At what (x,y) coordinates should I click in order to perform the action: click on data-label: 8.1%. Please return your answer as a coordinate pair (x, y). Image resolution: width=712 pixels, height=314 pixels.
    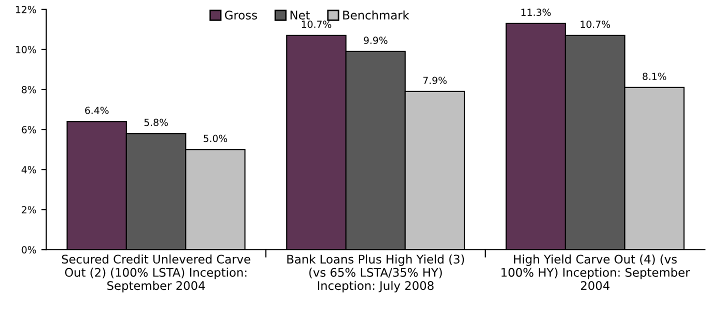
    Looking at the image, I should click on (654, 76).